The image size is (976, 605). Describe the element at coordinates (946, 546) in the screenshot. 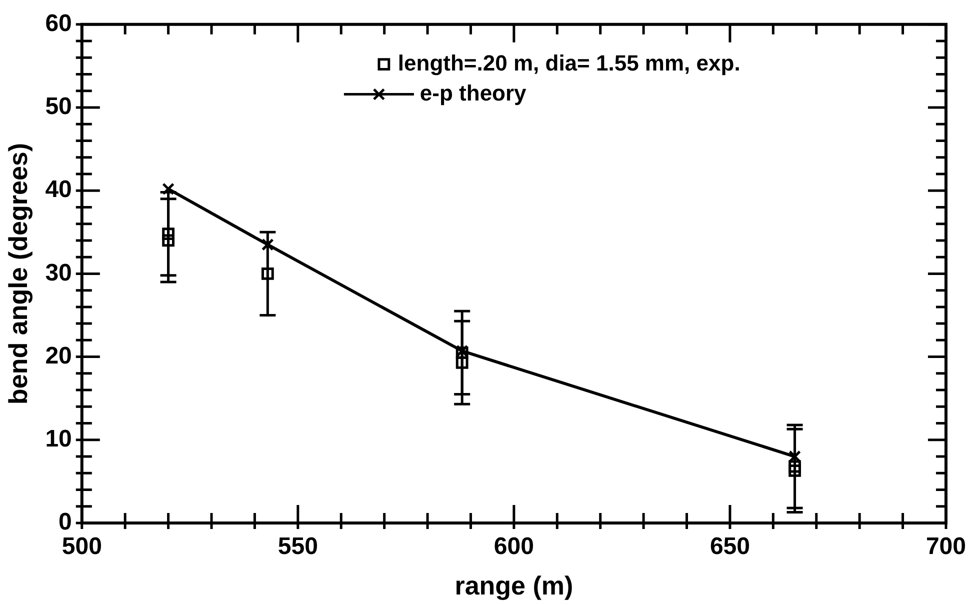

I see `x-tick-label: 700` at that location.